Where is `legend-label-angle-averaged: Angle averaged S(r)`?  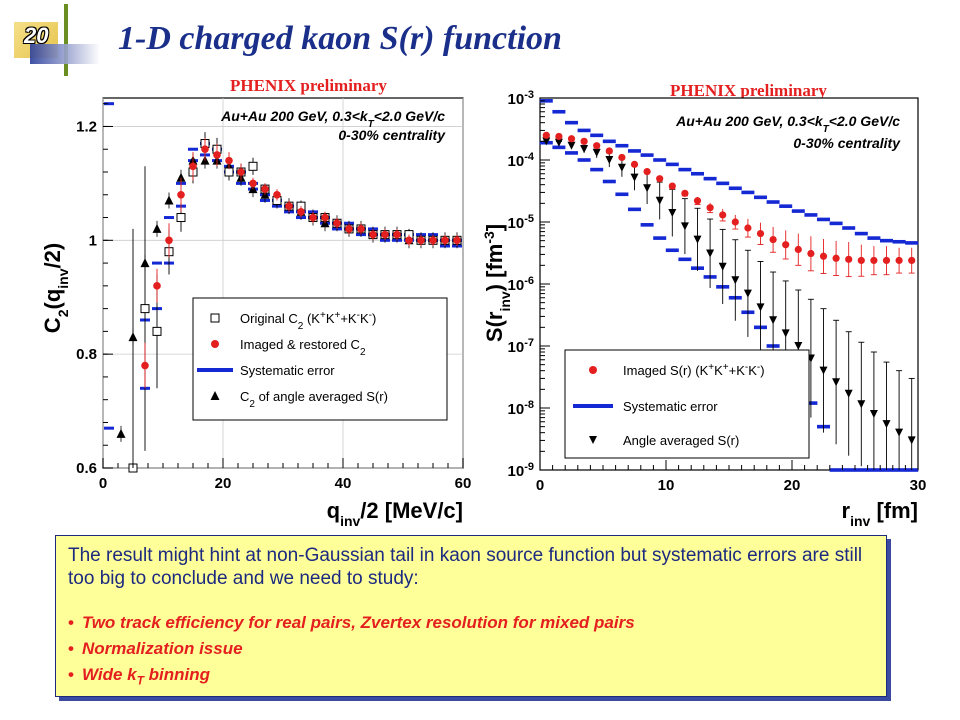 legend-label-angle-averaged: Angle averaged S(r) is located at coordinates (681, 440).